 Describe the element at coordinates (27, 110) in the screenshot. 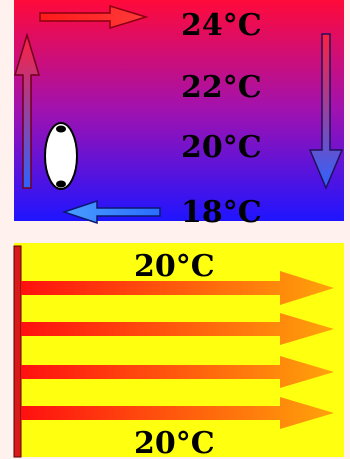

I see `up-arrow-icon` at that location.